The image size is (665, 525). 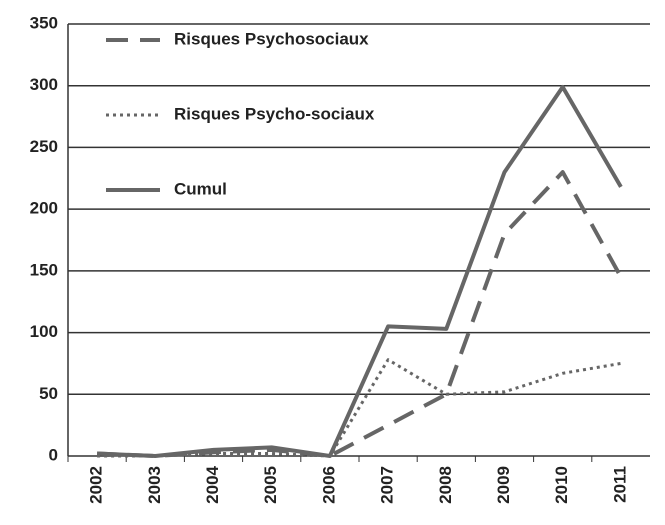 What do you see at coordinates (561, 485) in the screenshot?
I see `x-tick-label: 2010` at bounding box center [561, 485].